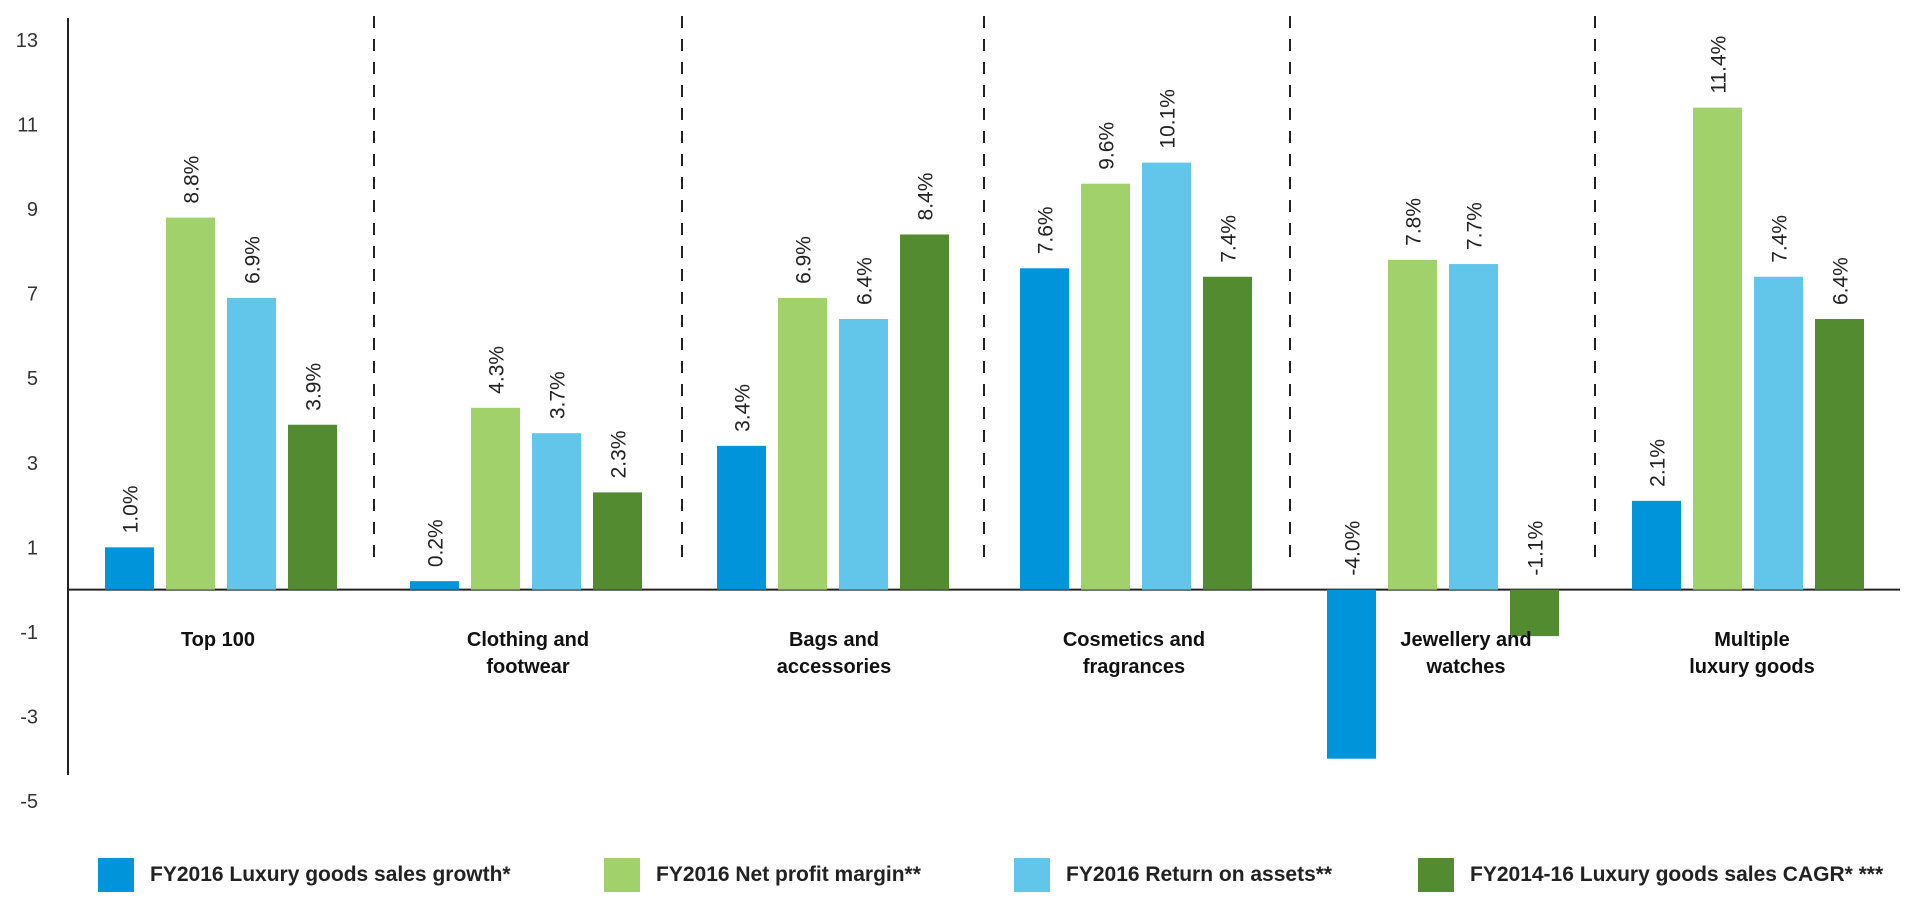  What do you see at coordinates (29, 633) in the screenshot?
I see `y-tick-label: -1` at bounding box center [29, 633].